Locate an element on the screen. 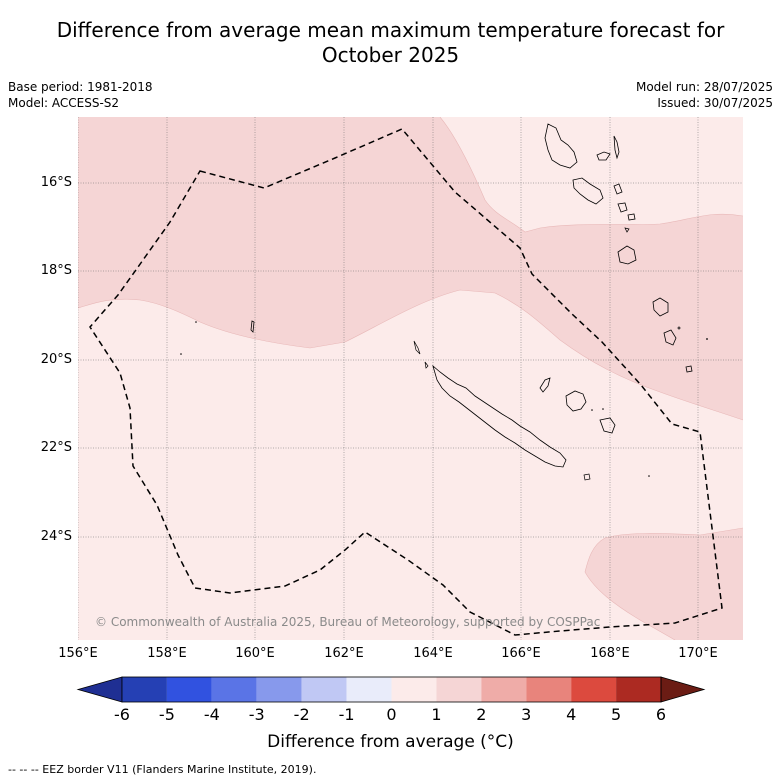 The width and height of the screenshot is (781, 781). issued-date: Issued: 30/07/2025 is located at coordinates (715, 103).